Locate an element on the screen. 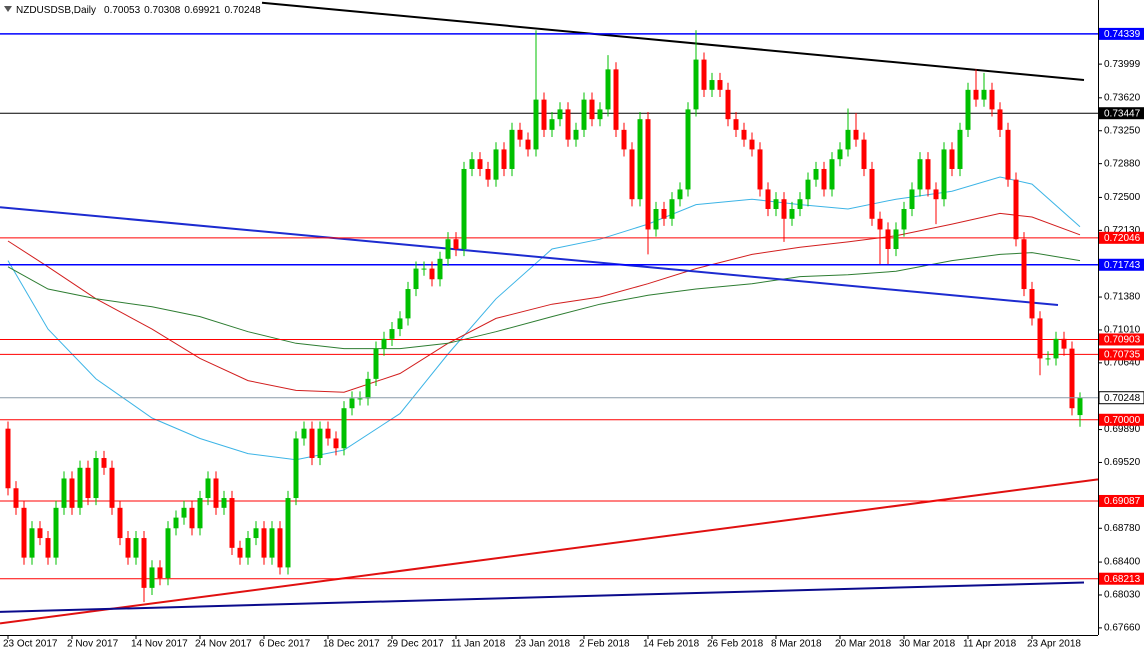 This screenshot has height=651, width=1144. y-tick-label: 0.73999 is located at coordinates (1122, 64).